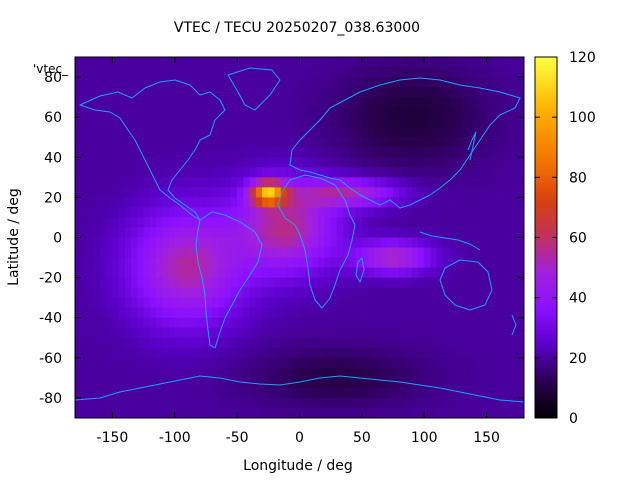 The width and height of the screenshot is (640, 480). I want to click on y-tick-label: -80, so click(50, 399).